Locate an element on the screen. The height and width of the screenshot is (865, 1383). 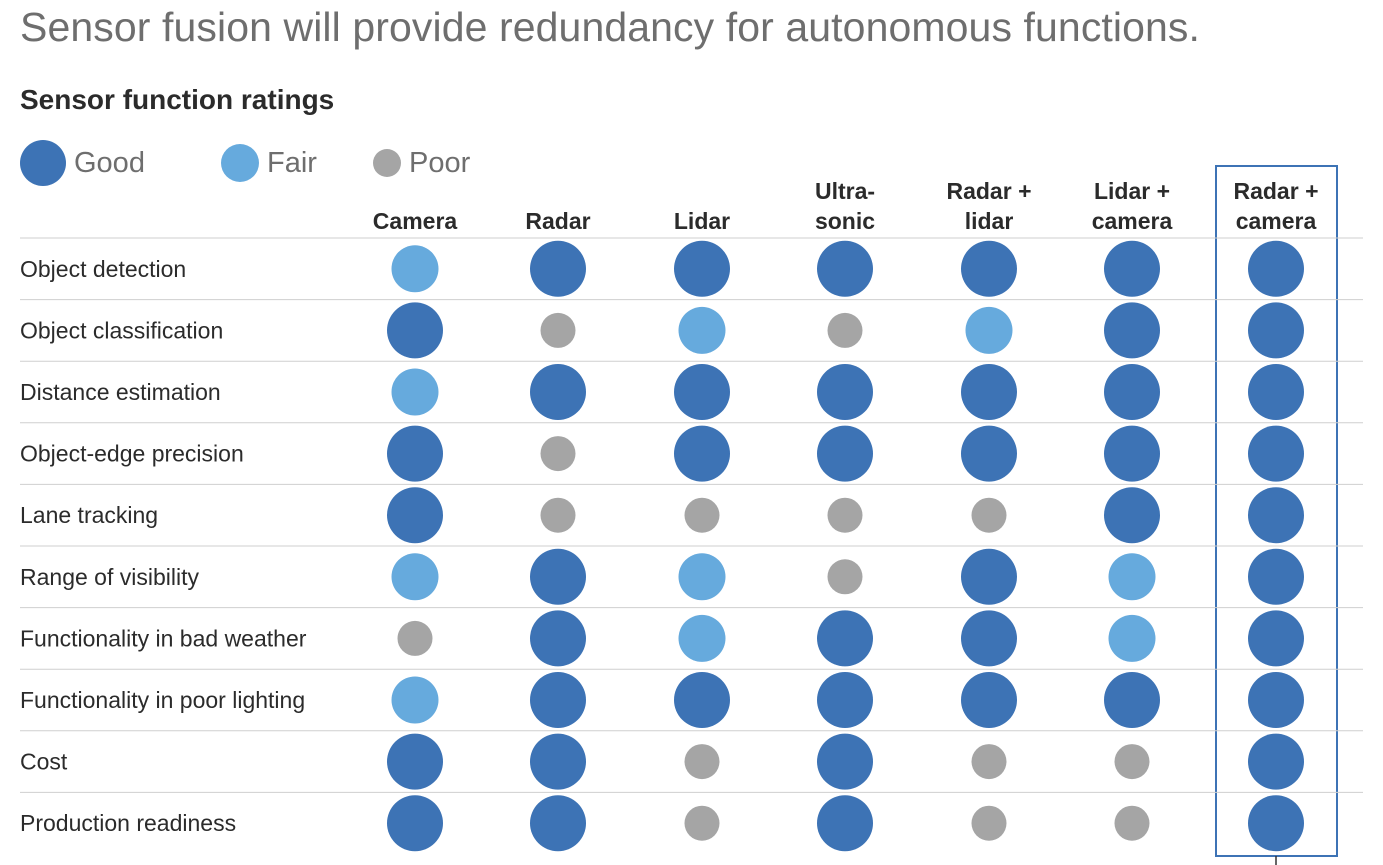
legend-item-fair: Fair is located at coordinates (269, 163).